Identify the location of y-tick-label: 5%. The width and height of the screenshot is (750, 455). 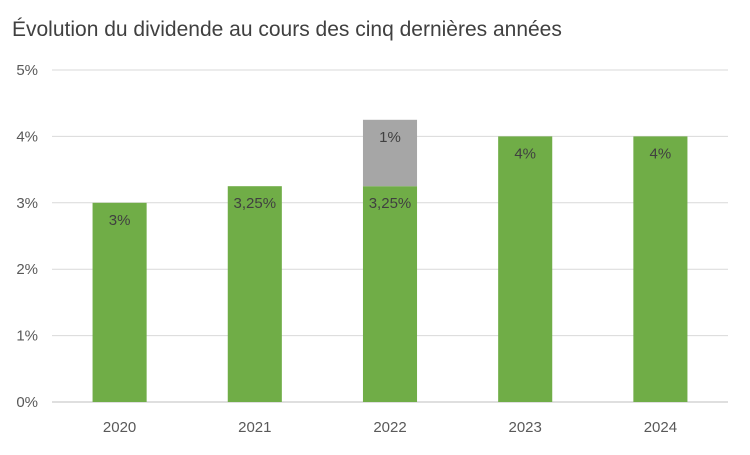
(27, 70).